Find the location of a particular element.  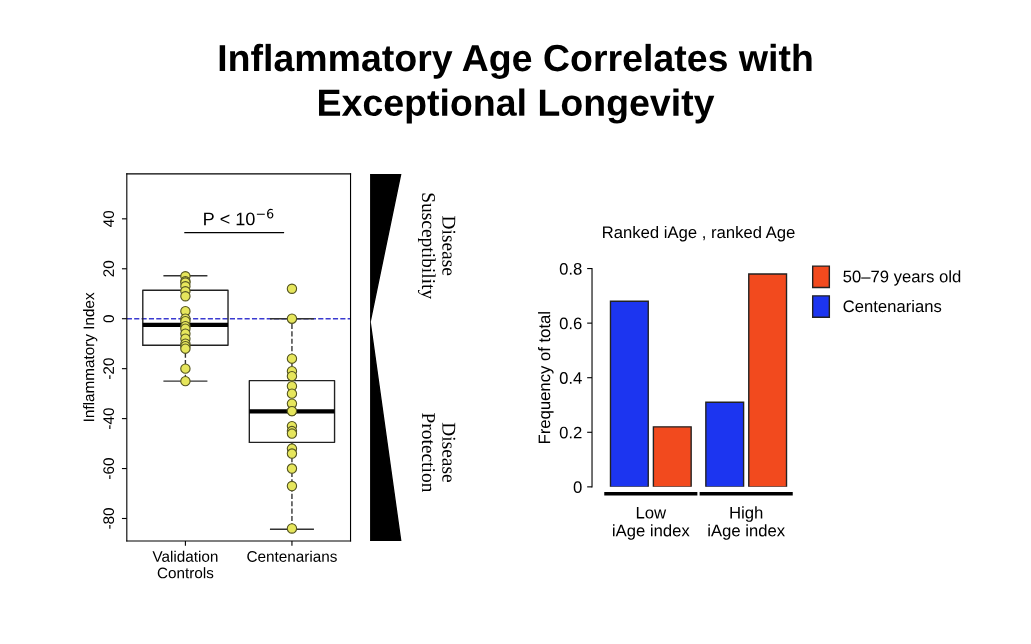

y-tick-label: 0.6 is located at coordinates (570, 323).